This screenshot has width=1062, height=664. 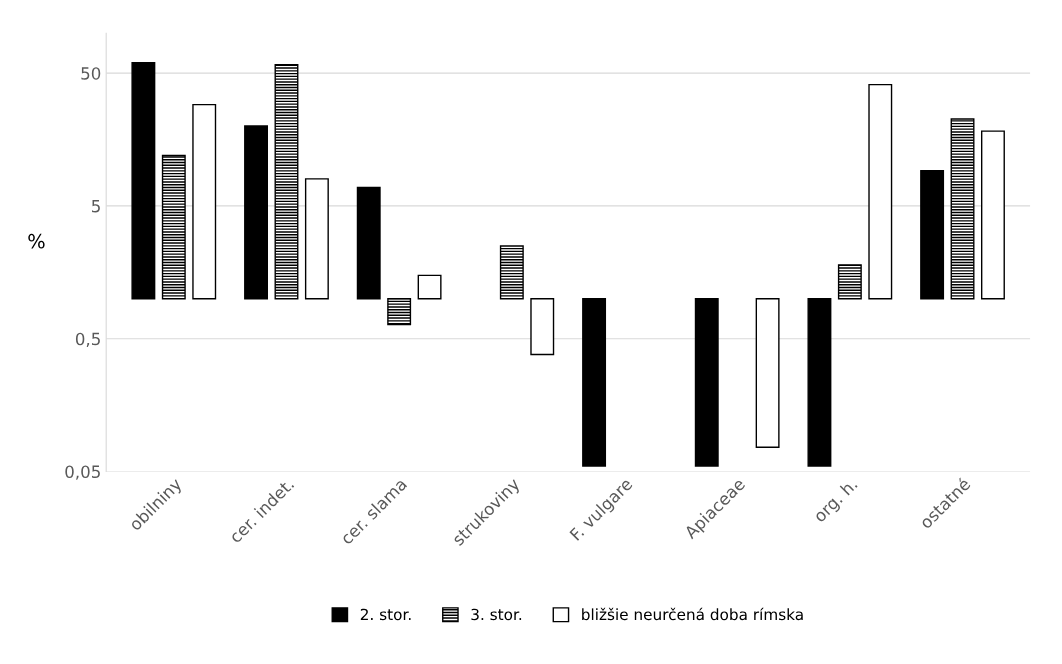 What do you see at coordinates (692, 614) in the screenshot?
I see `legend-label: bližšie neurčená doba rímska` at bounding box center [692, 614].